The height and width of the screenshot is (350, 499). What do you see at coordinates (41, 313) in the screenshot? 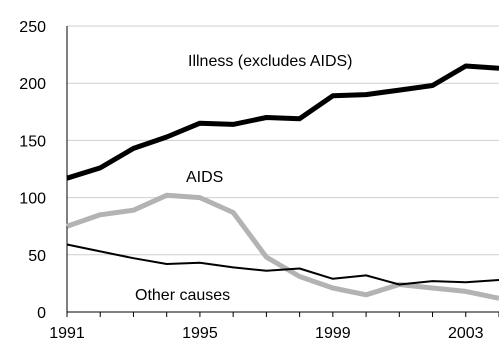
I see `y-tick-label-0: 0` at bounding box center [41, 313].